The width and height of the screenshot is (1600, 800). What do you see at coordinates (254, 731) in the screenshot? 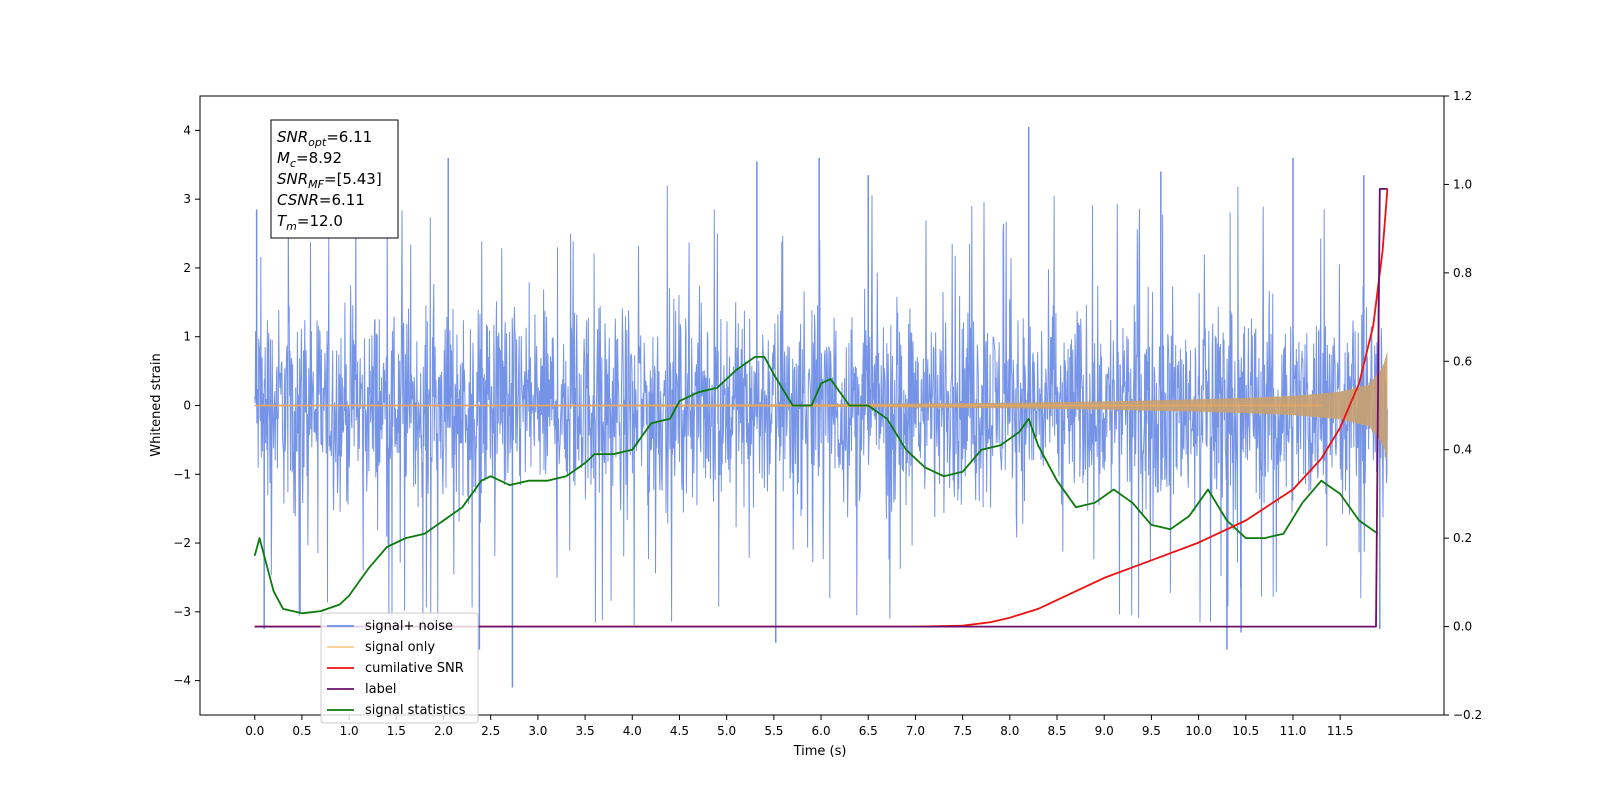
I see `x-tick-label: 0.0` at bounding box center [254, 731].